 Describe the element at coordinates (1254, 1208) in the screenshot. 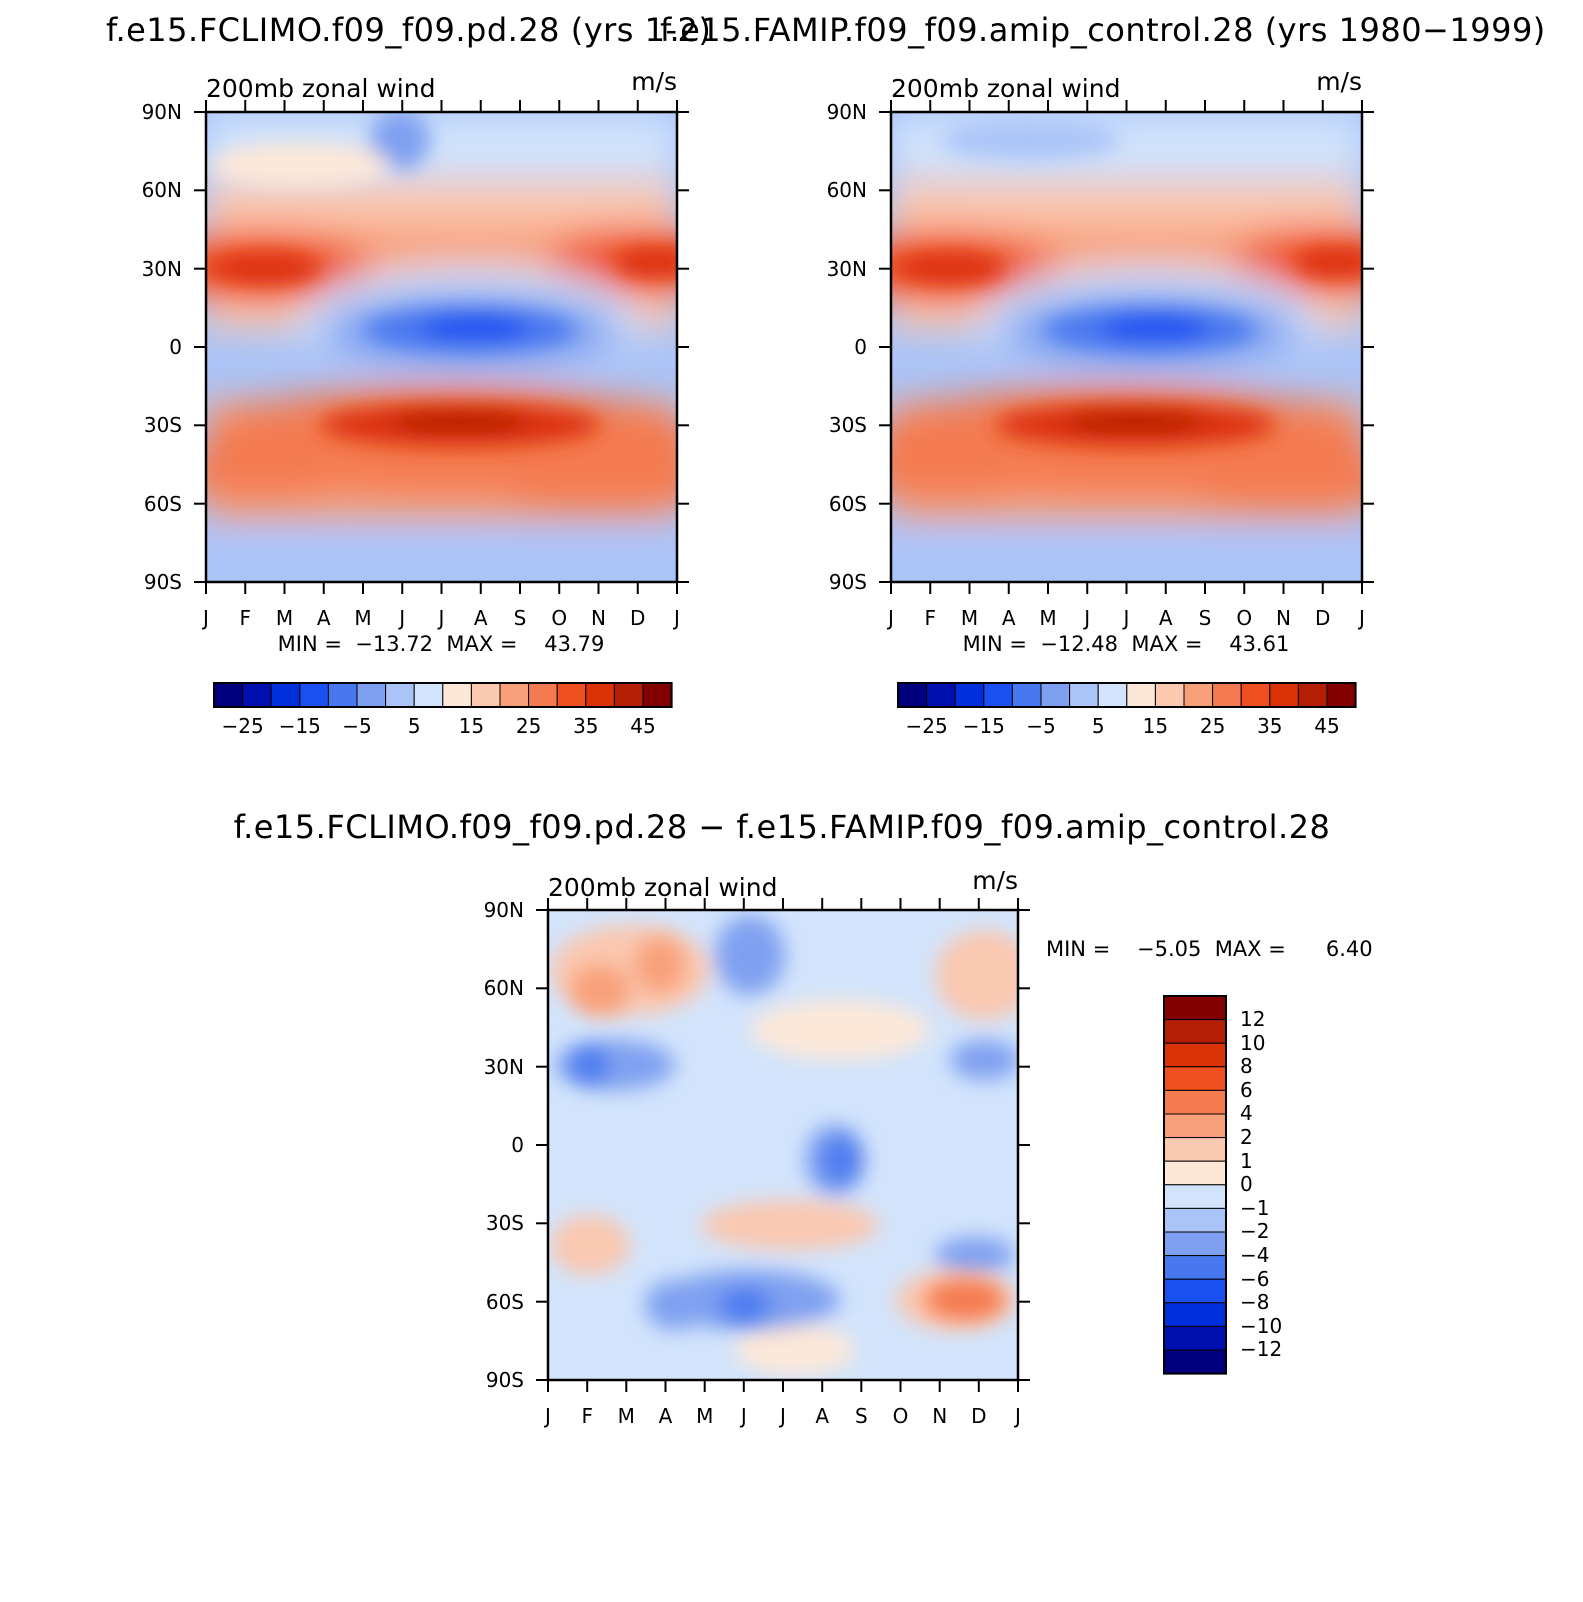

I see `colorbar-label: −1` at that location.